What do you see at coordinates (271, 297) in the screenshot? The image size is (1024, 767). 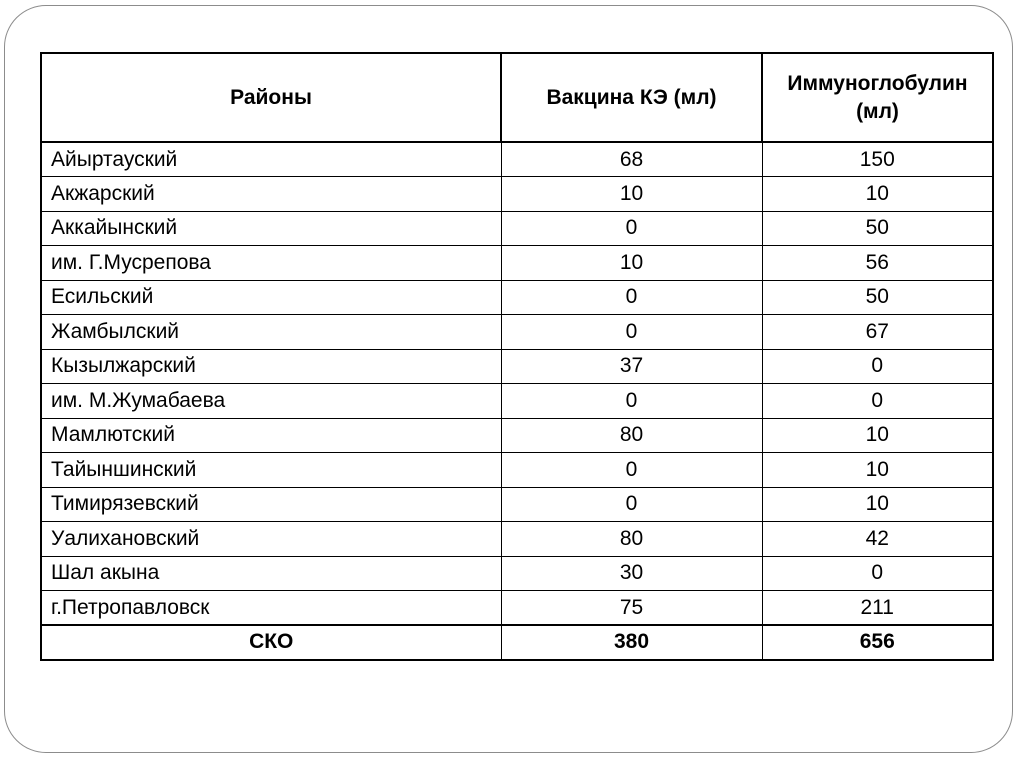 I see `district-cell: Есильский` at bounding box center [271, 297].